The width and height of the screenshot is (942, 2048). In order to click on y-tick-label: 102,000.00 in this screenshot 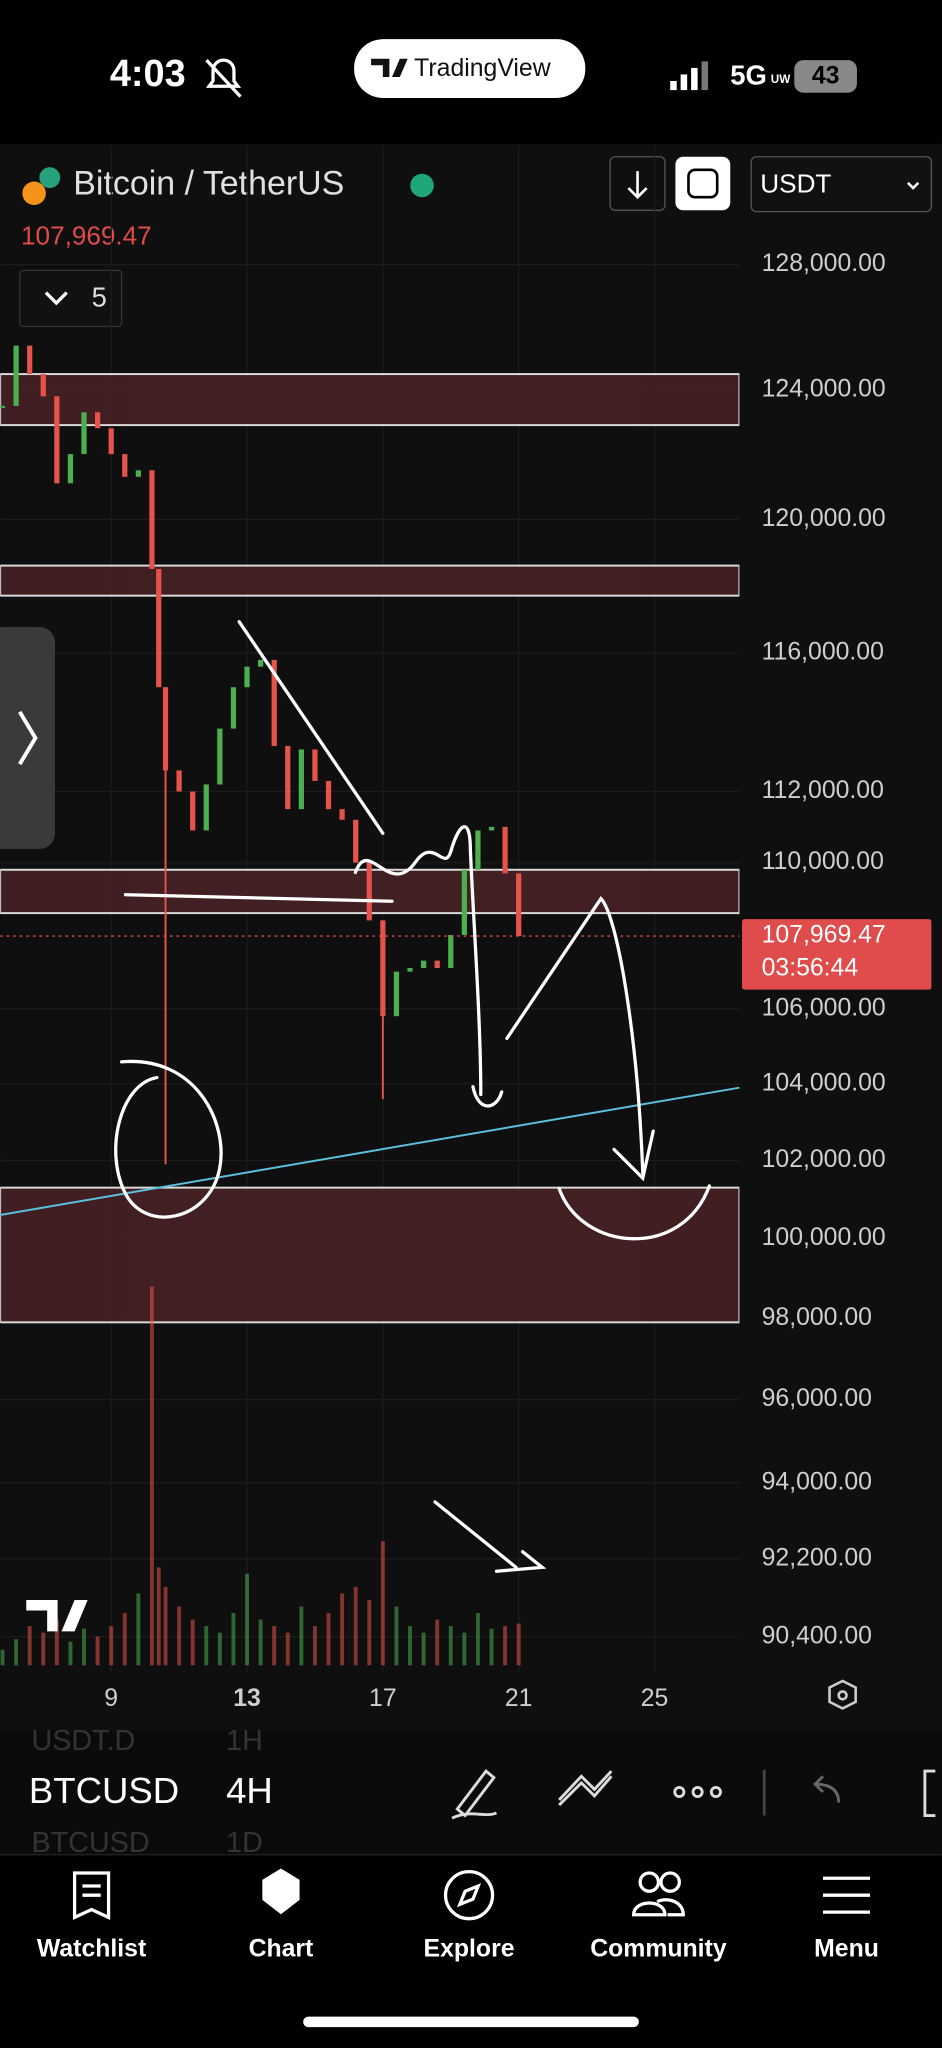, I will do `click(824, 1159)`.